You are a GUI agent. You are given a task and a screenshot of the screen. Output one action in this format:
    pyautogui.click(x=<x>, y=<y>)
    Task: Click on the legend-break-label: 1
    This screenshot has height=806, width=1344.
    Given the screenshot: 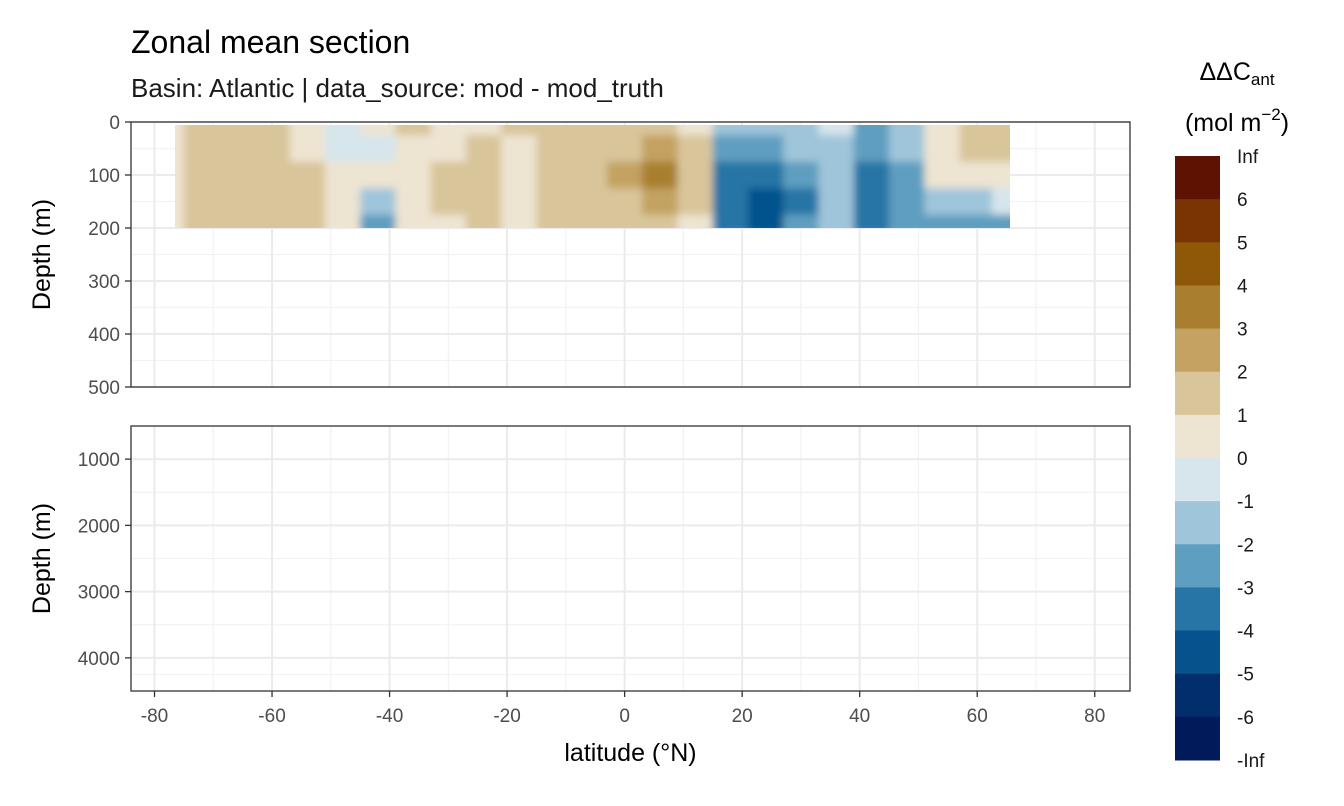 What is the action you would take?
    pyautogui.click(x=1242, y=416)
    